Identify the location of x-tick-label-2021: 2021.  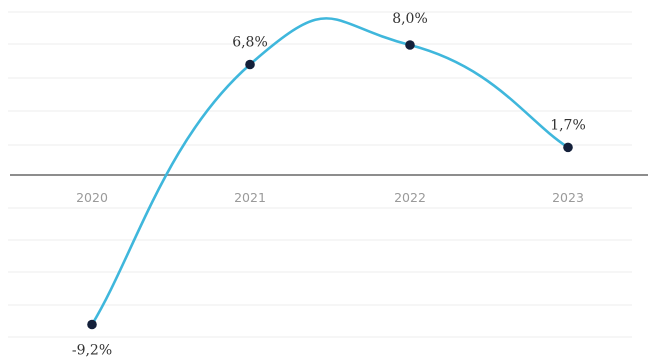
(250, 197).